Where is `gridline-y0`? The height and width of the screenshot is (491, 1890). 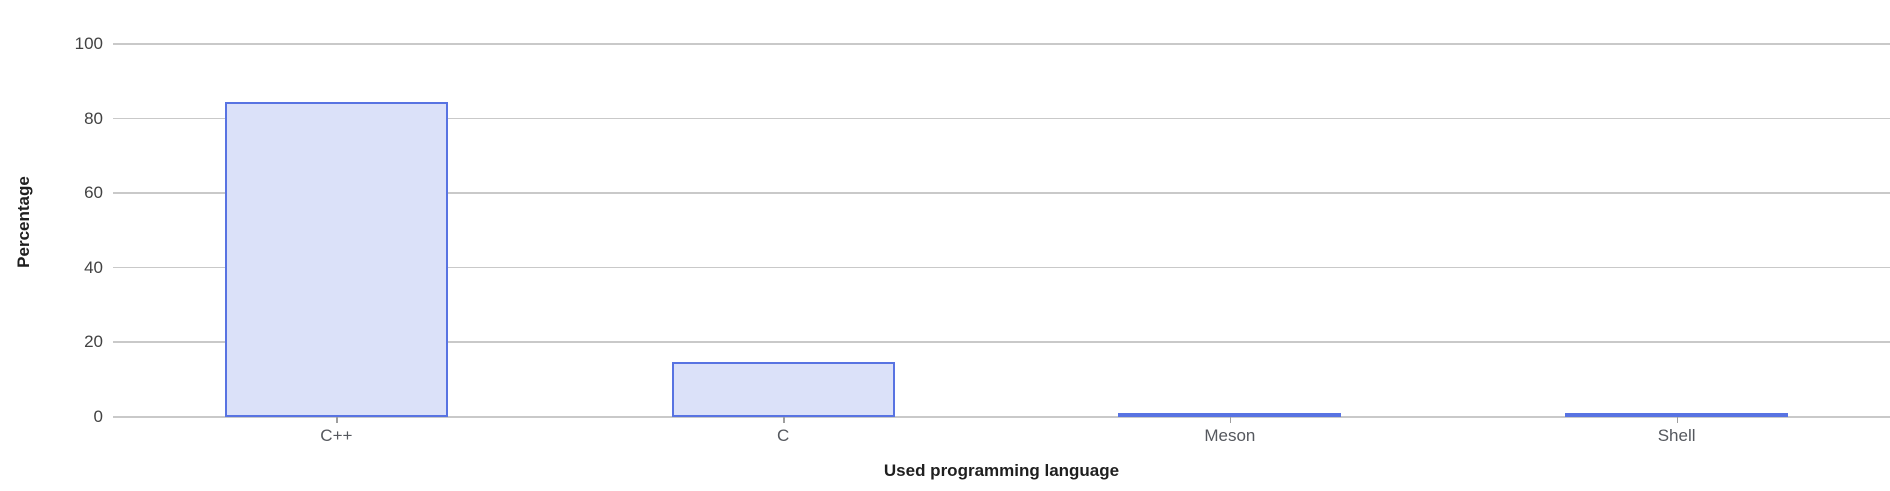
gridline-y0 is located at coordinates (1001, 417).